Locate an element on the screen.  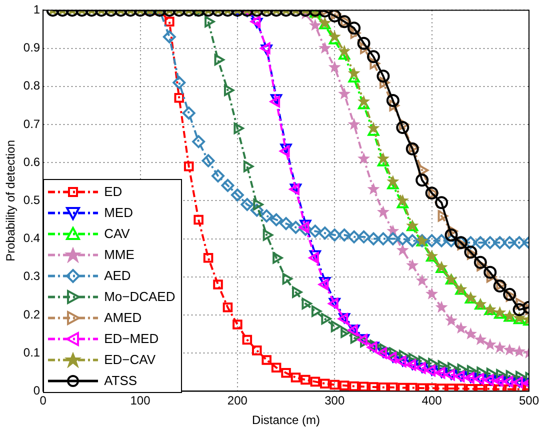
y-tick-label: 0.5 is located at coordinates (31, 200).